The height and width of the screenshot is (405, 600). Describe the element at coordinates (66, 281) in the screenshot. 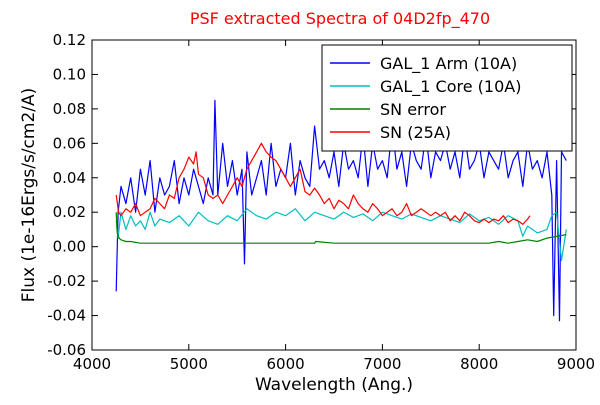

I see `y-tick-label: -0.02` at that location.